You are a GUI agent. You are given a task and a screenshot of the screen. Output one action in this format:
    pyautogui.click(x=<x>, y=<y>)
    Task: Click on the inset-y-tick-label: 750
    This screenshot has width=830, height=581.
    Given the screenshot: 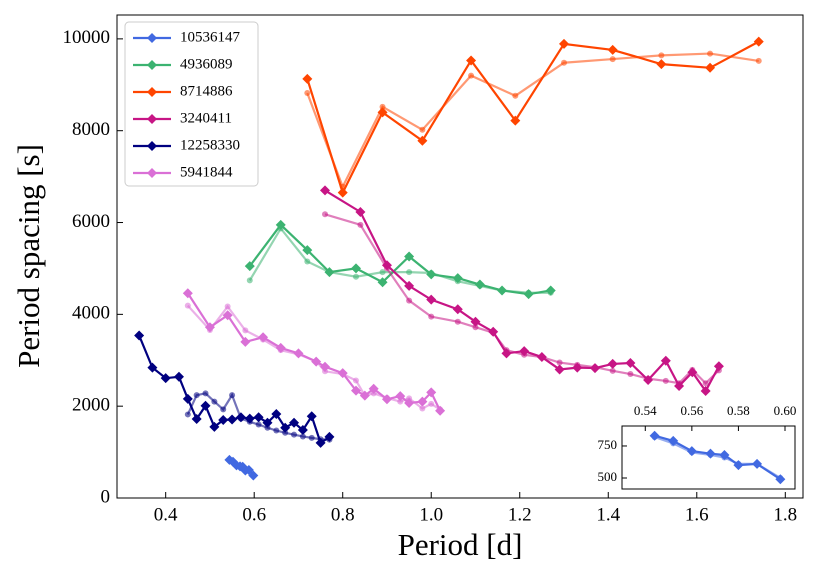 What is the action you would take?
    pyautogui.click(x=608, y=444)
    